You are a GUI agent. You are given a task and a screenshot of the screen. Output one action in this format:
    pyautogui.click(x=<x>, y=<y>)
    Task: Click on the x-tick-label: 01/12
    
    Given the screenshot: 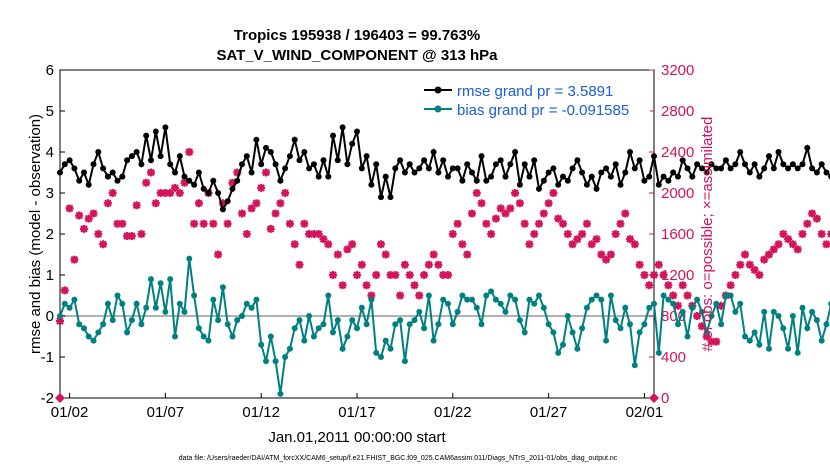 What is the action you would take?
    pyautogui.click(x=261, y=412)
    